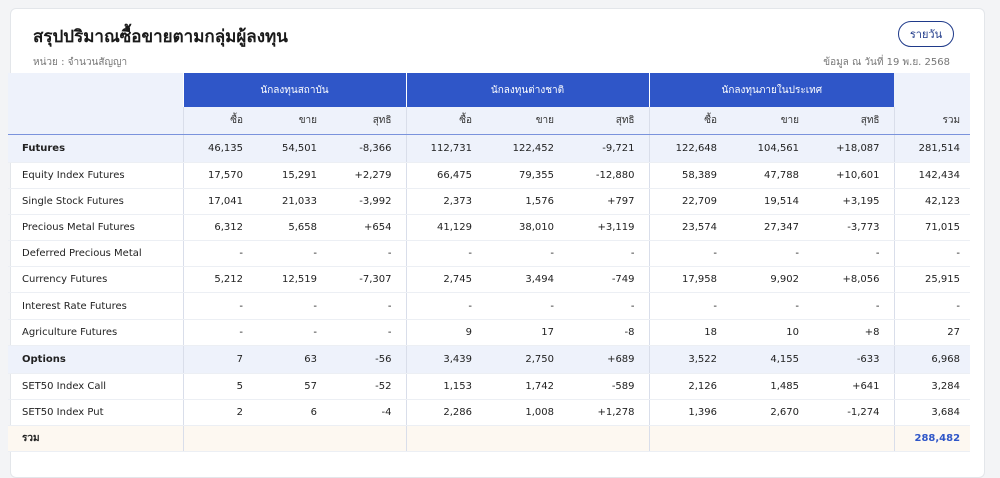 The width and height of the screenshot is (1000, 478). What do you see at coordinates (932, 359) in the screenshot?
I see `table-cell: 6,968` at bounding box center [932, 359].